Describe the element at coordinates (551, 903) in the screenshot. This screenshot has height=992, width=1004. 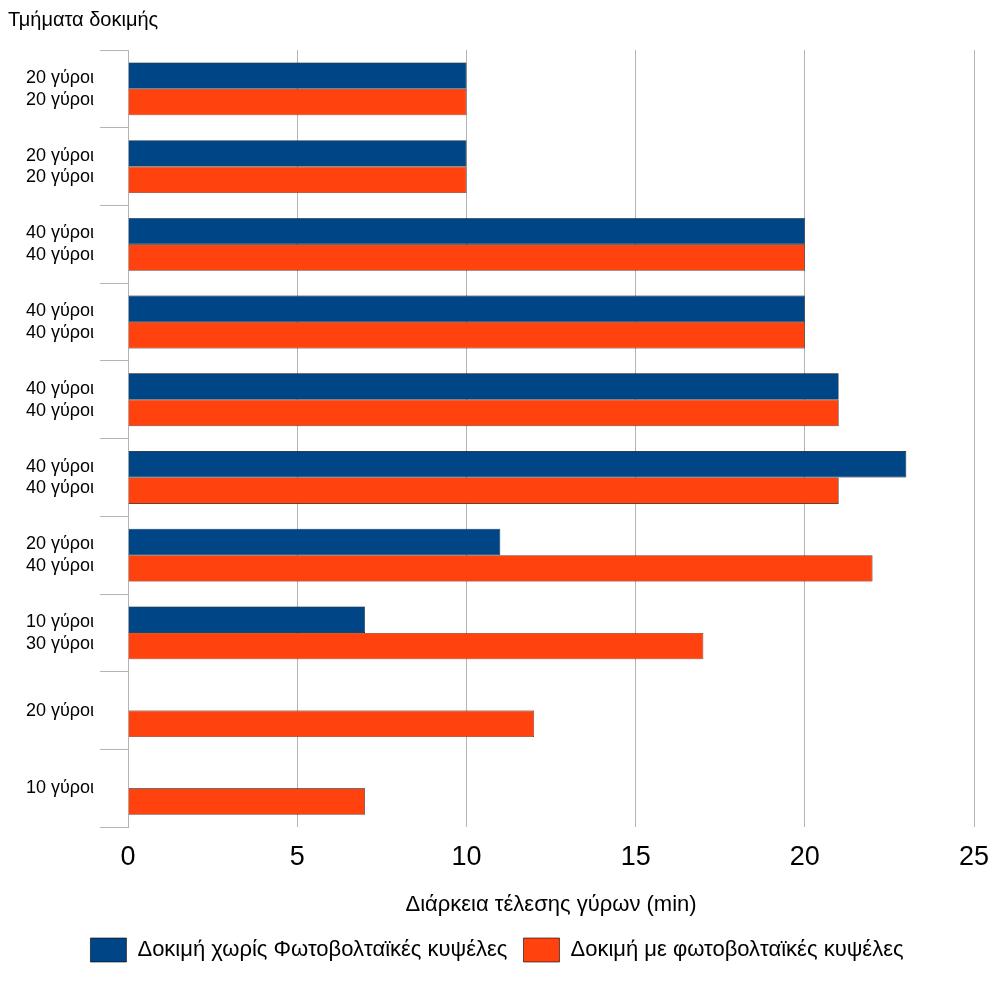
I see `x-axis-title: Διάρκεια τέλεσης γύρων (min)` at that location.